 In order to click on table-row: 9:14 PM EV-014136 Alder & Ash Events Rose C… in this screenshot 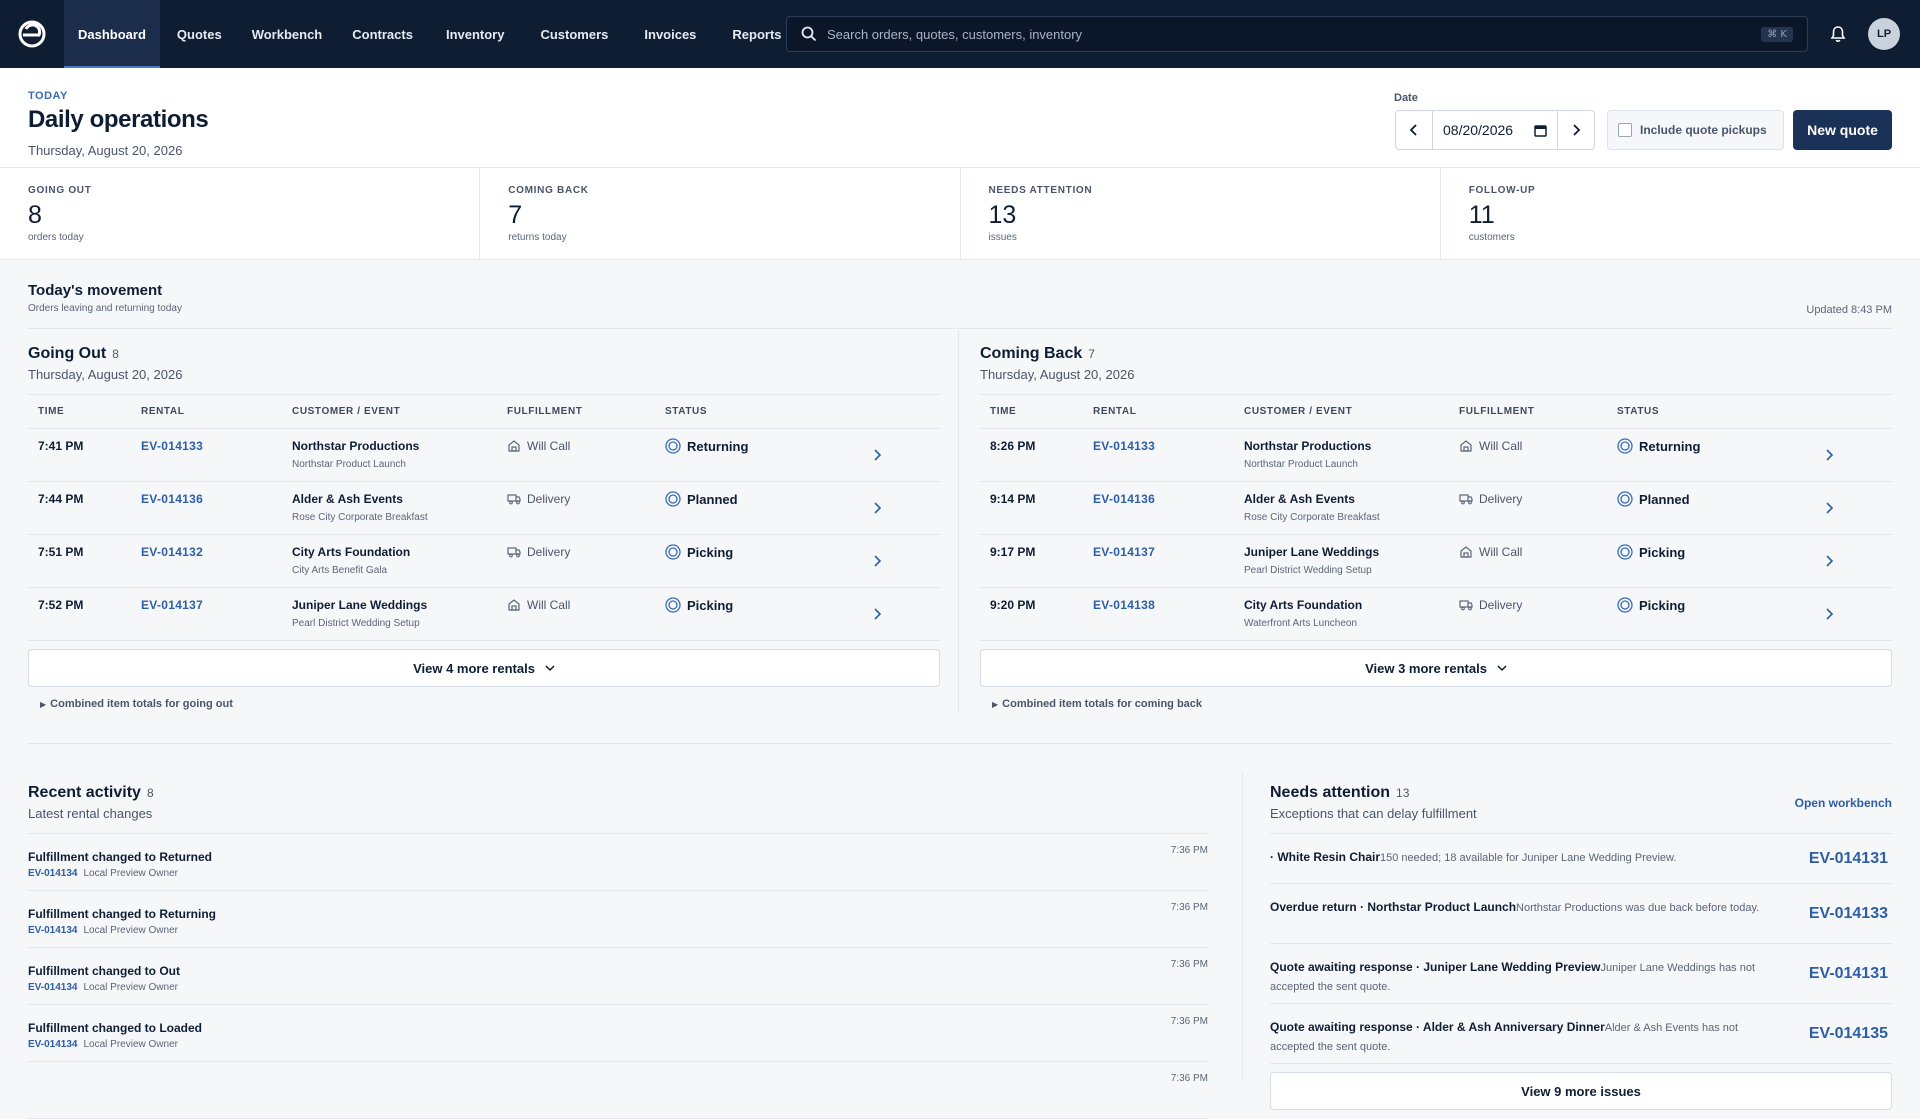, I will do `click(1436, 508)`.